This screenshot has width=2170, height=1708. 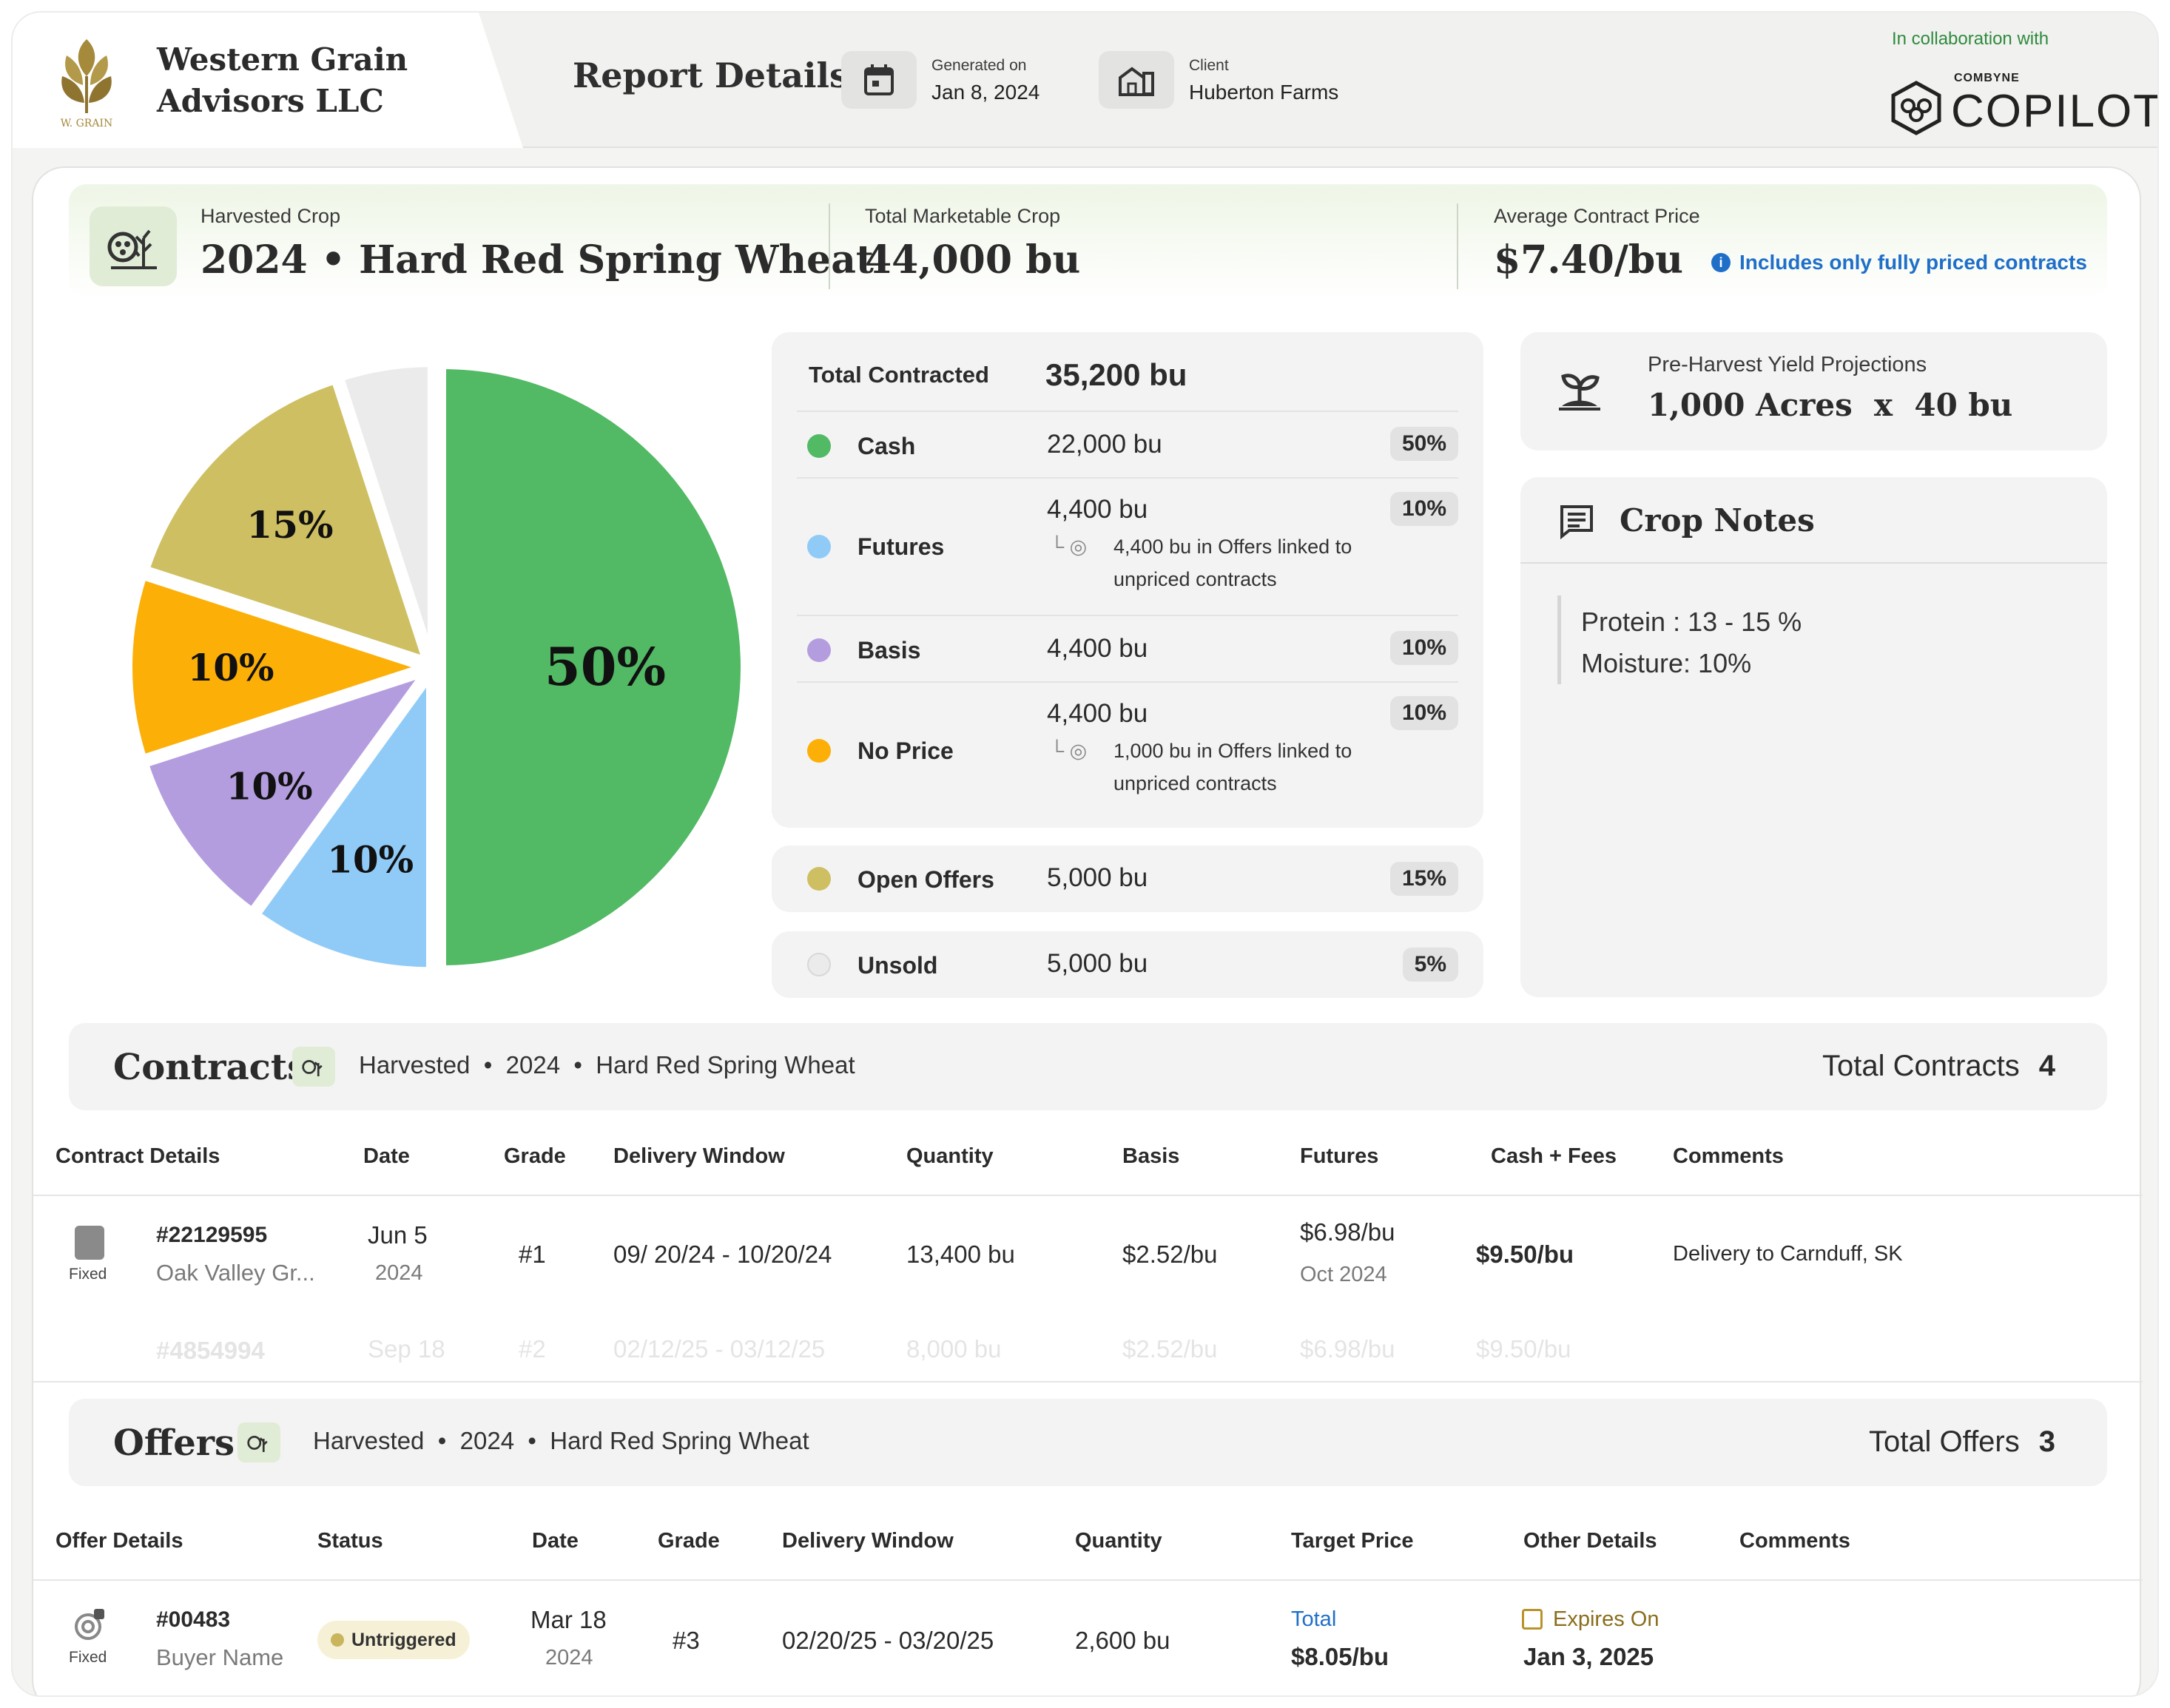 I want to click on total-offers-label: Total Offers, so click(x=1944, y=1441).